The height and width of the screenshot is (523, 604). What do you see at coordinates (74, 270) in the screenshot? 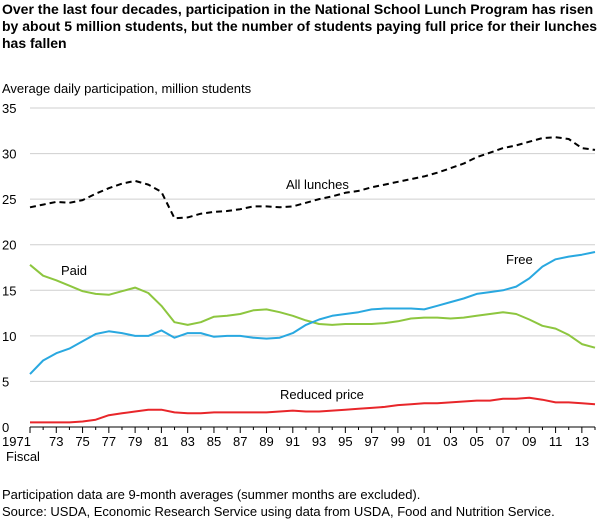
I see `series-label-paid: Paid` at bounding box center [74, 270].